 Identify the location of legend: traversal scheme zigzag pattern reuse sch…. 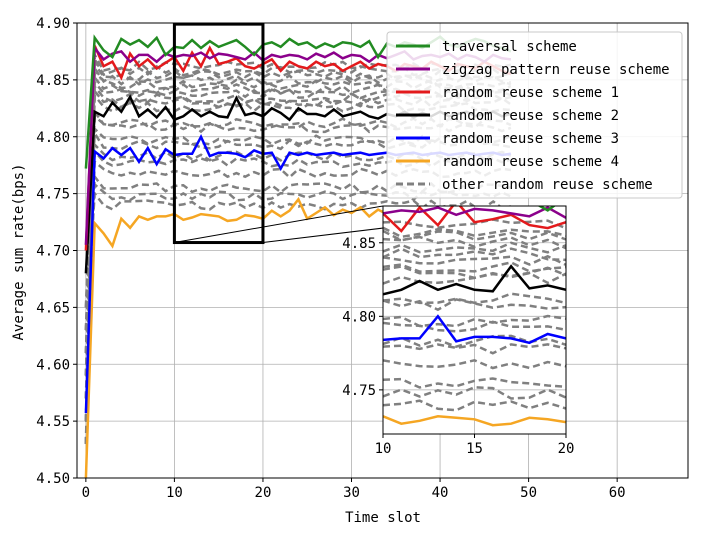
(534, 115).